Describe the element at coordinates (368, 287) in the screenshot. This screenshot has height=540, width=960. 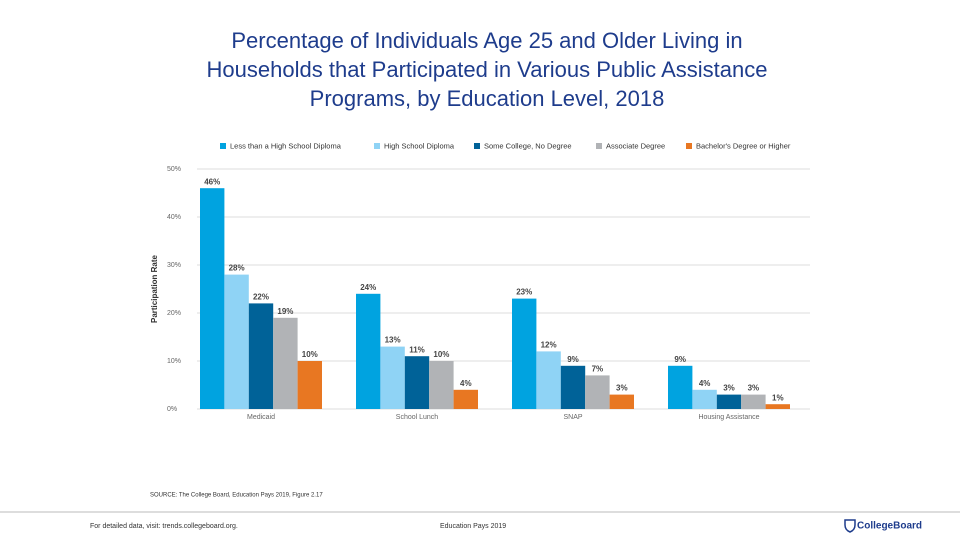
I see `value-label: 24%` at that location.